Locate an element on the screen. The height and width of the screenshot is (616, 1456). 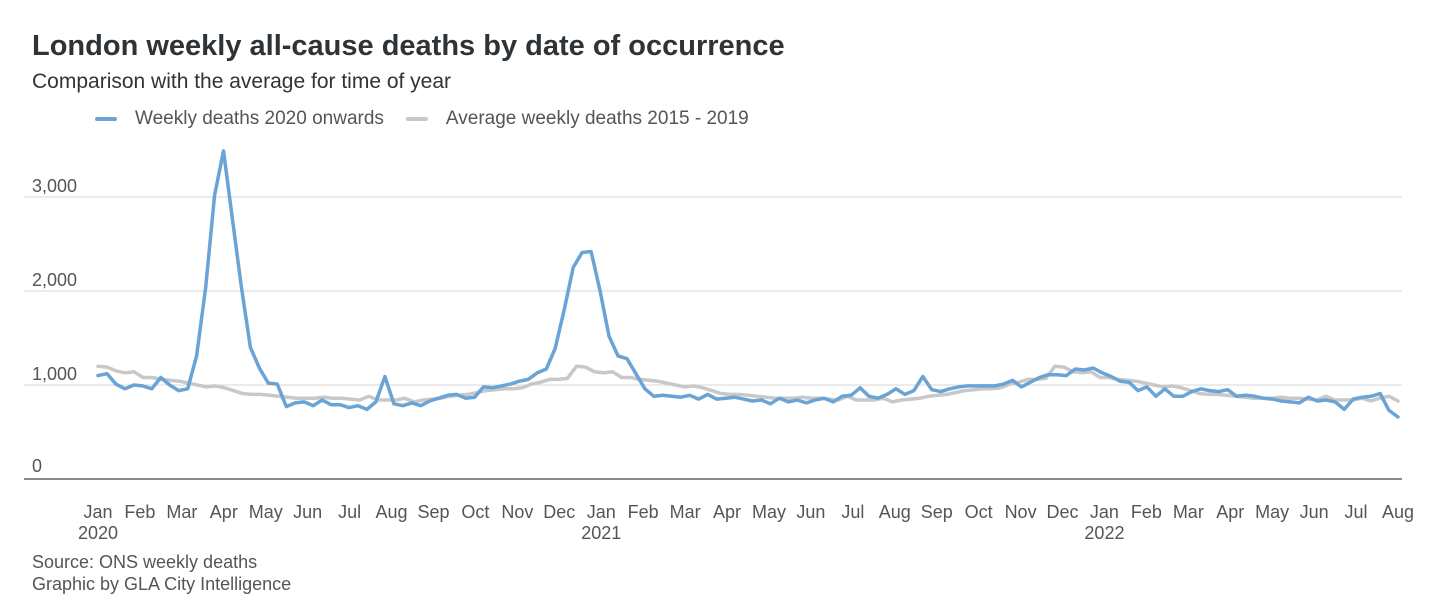
y-tick-label: 3,000 is located at coordinates (54, 186).